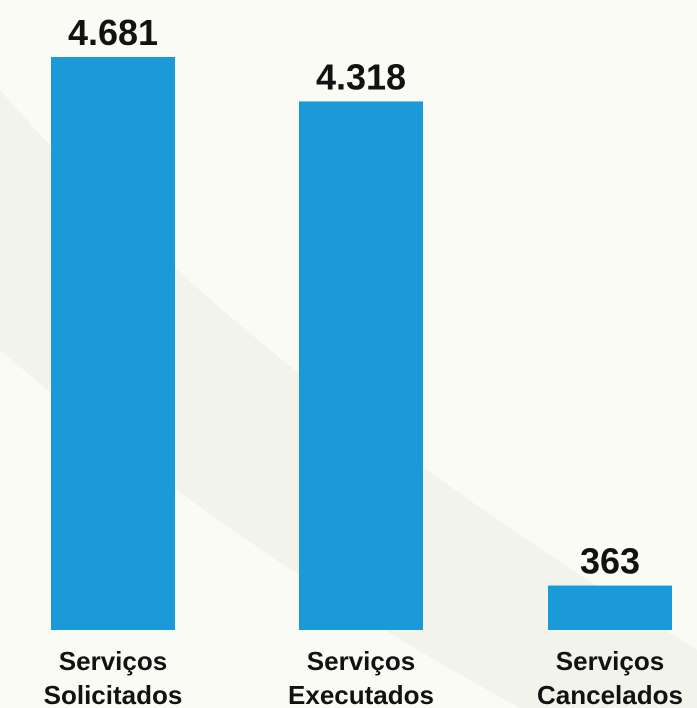 The width and height of the screenshot is (697, 708). I want to click on data-label-0: 4.681, so click(113, 32).